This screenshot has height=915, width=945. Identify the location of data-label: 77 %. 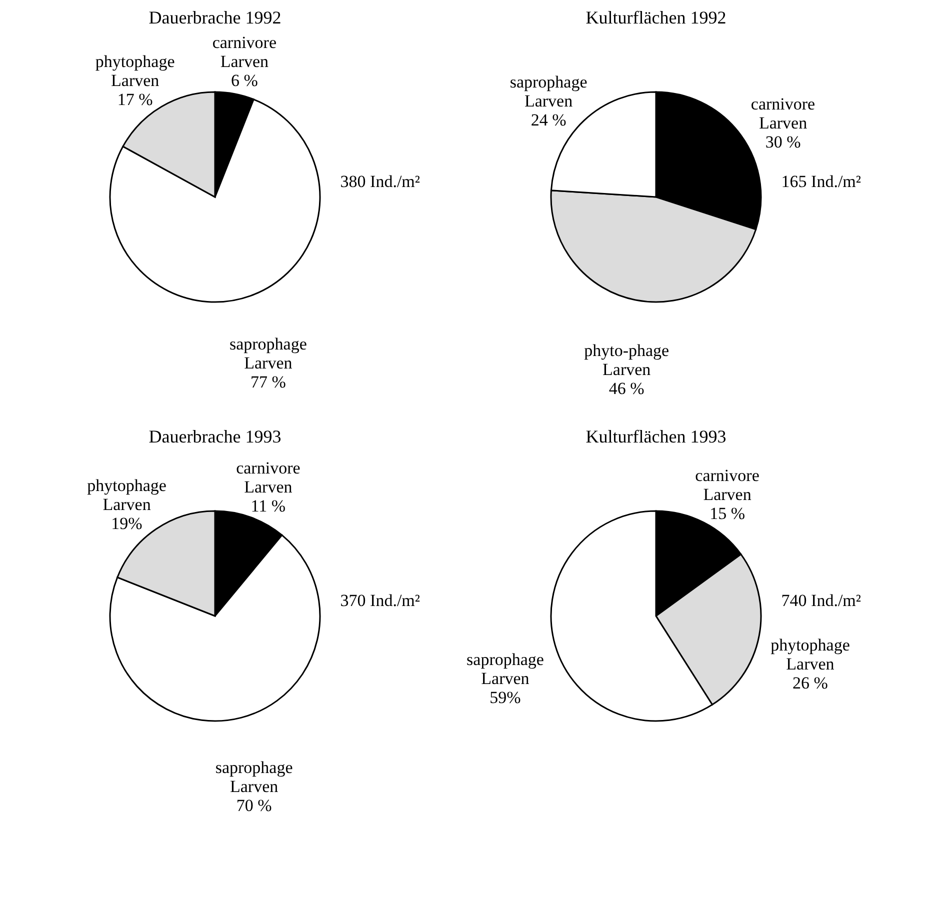
(268, 382).